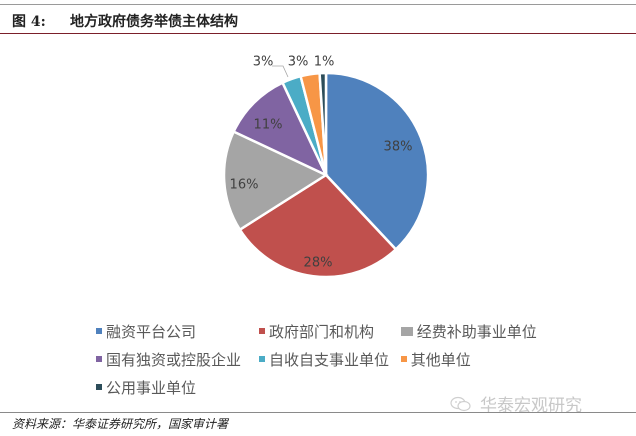  What do you see at coordinates (318, 412) in the screenshot?
I see `bottom-rule` at bounding box center [318, 412].